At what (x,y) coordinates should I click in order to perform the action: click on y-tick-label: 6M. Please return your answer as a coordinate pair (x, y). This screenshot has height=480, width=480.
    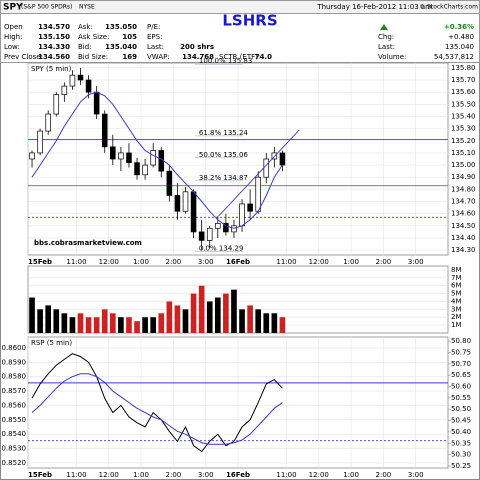
    Looking at the image, I should click on (456, 286).